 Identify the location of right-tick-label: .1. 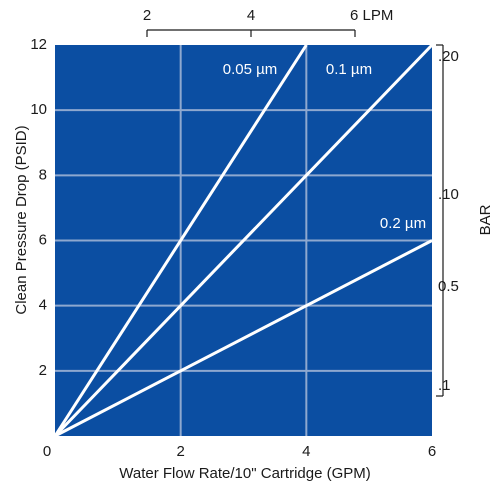
(444, 385).